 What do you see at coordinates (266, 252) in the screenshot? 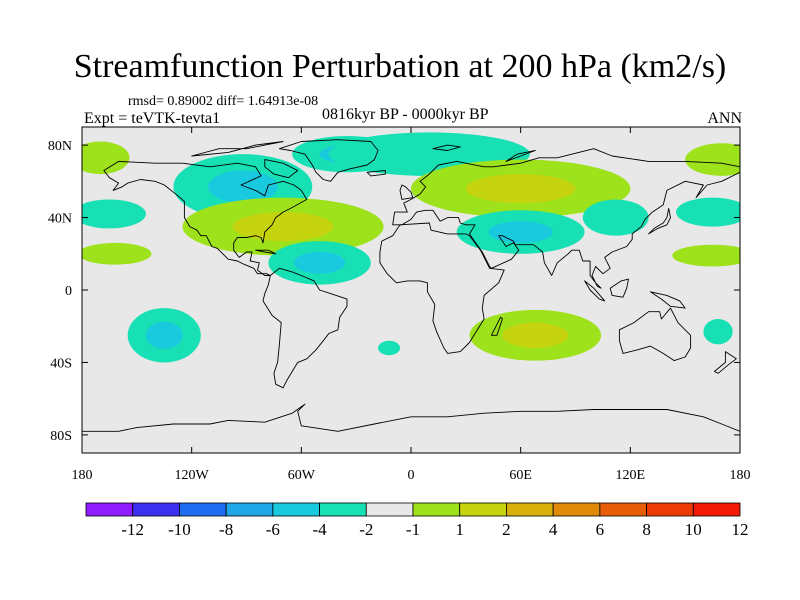
I see `coast-cuba` at bounding box center [266, 252].